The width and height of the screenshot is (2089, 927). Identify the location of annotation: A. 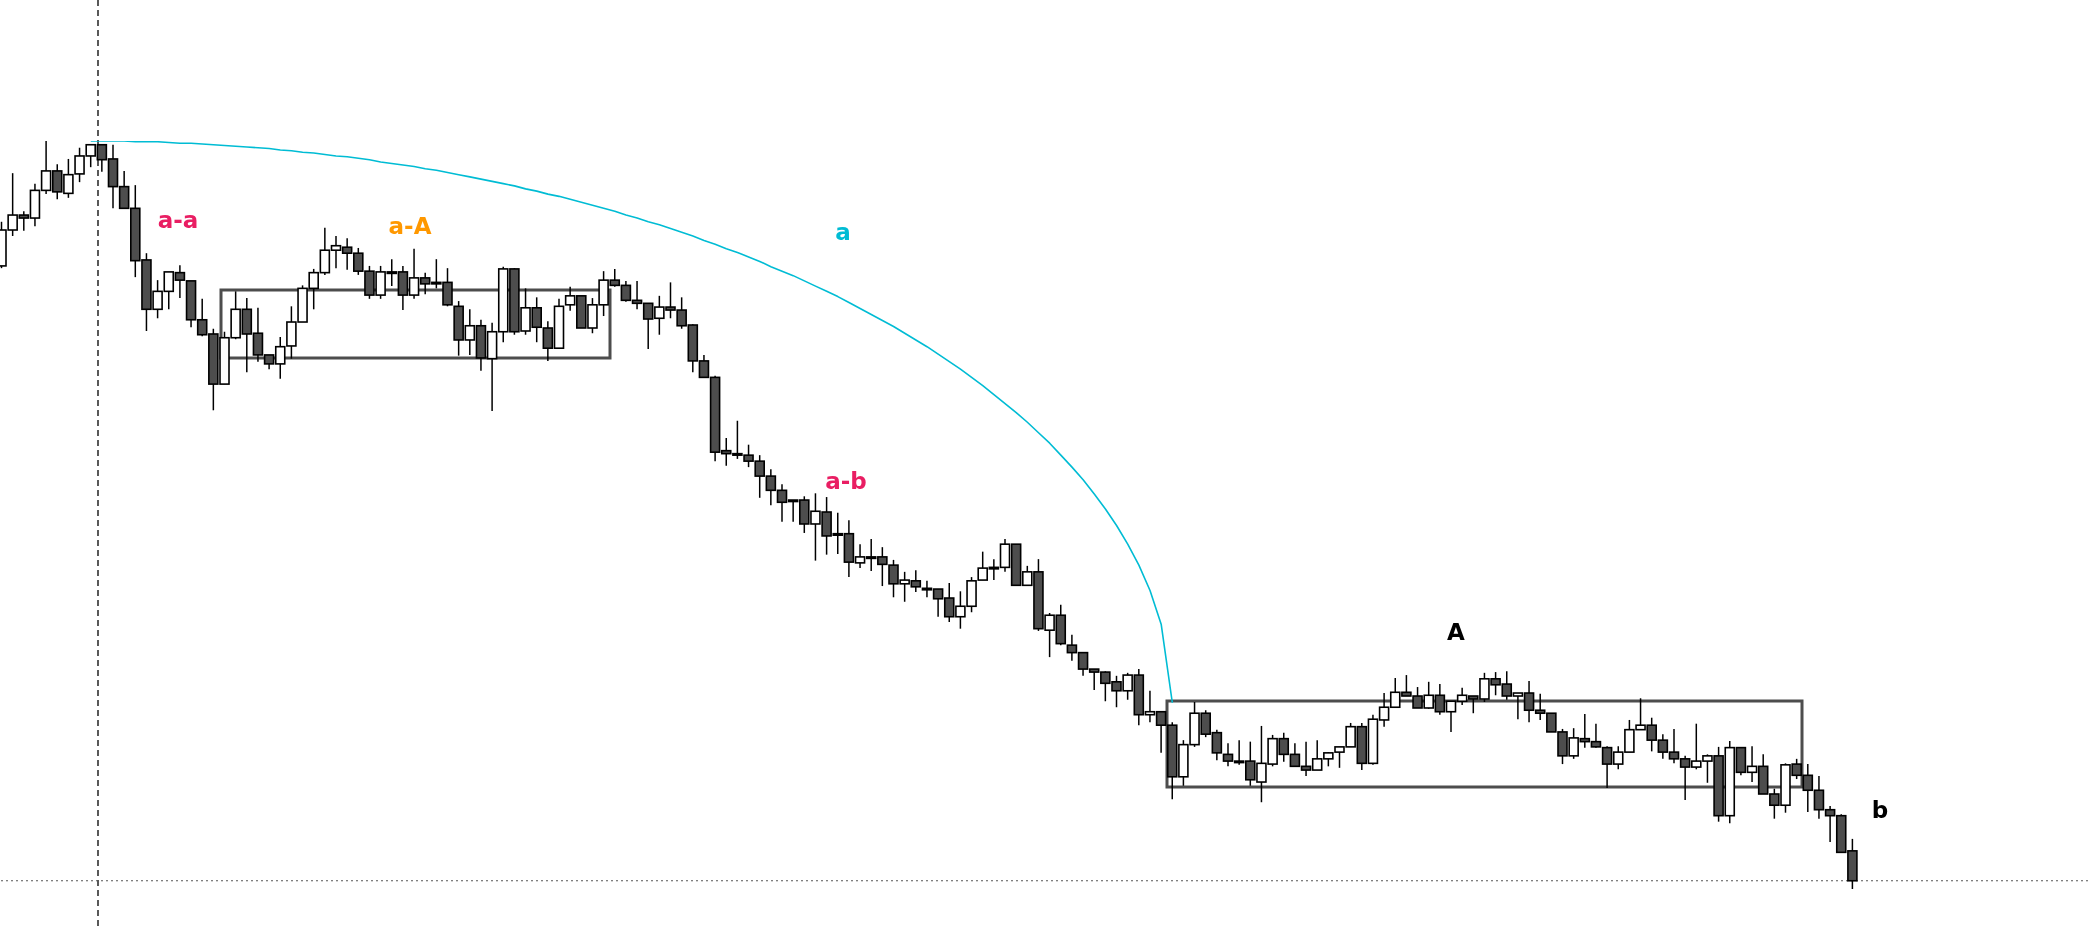
(1456, 631).